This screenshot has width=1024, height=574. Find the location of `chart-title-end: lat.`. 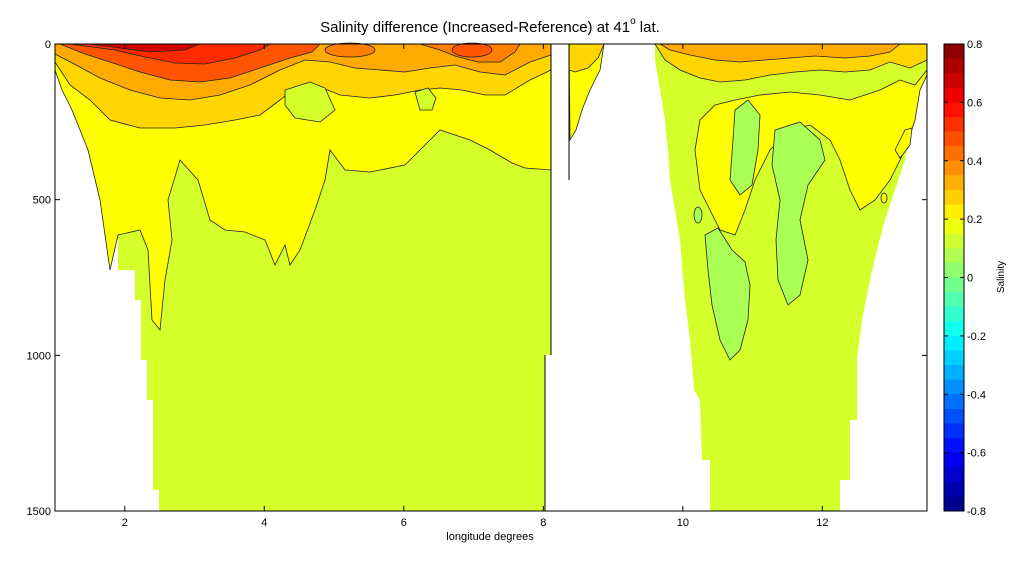

chart-title-end: lat. is located at coordinates (648, 27).